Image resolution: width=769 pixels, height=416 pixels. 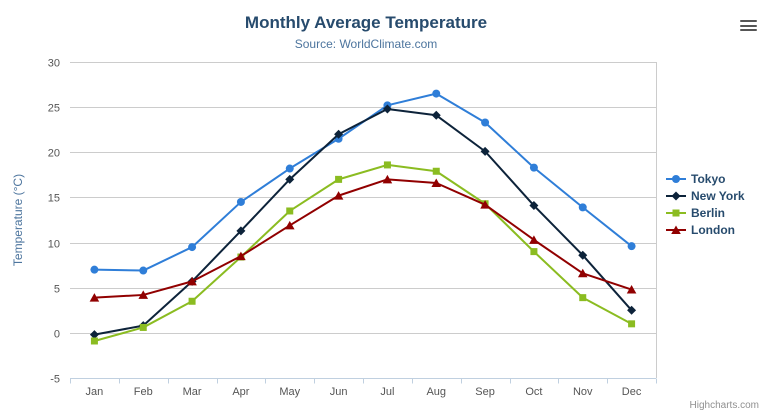 What do you see at coordinates (18, 220) in the screenshot?
I see `y-axis-title: Temperature (°C)` at bounding box center [18, 220].